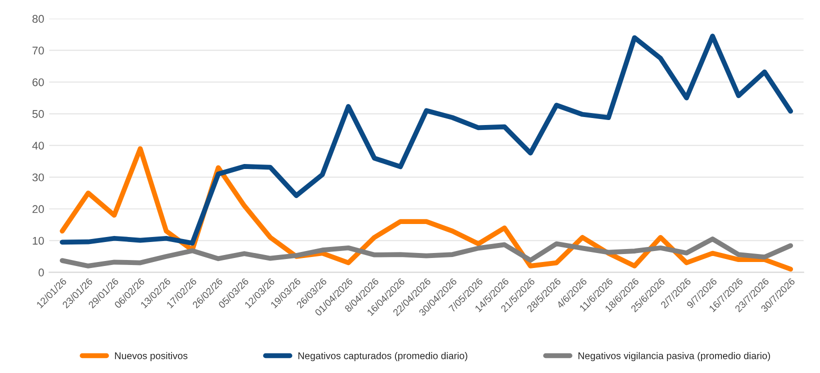  I want to click on y-tick-label: 10, so click(38, 240).